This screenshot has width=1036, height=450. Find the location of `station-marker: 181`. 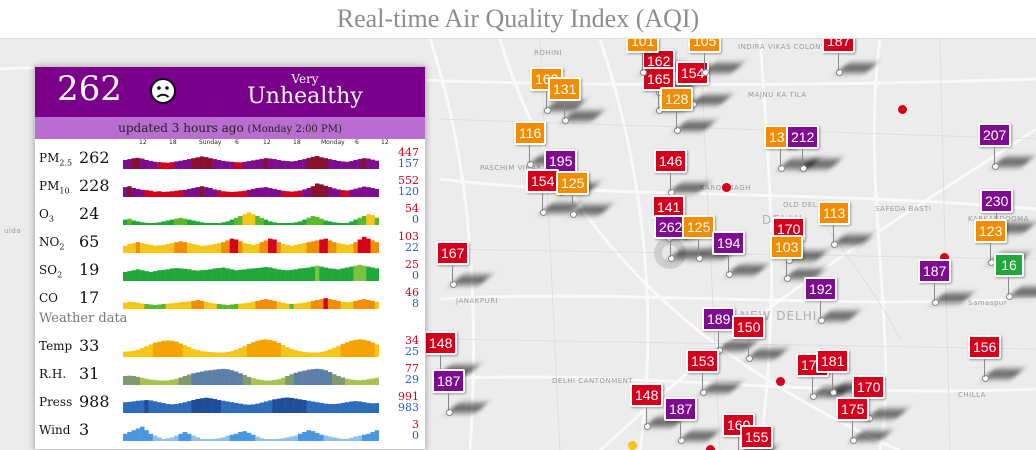

station-marker: 181 is located at coordinates (833, 372).